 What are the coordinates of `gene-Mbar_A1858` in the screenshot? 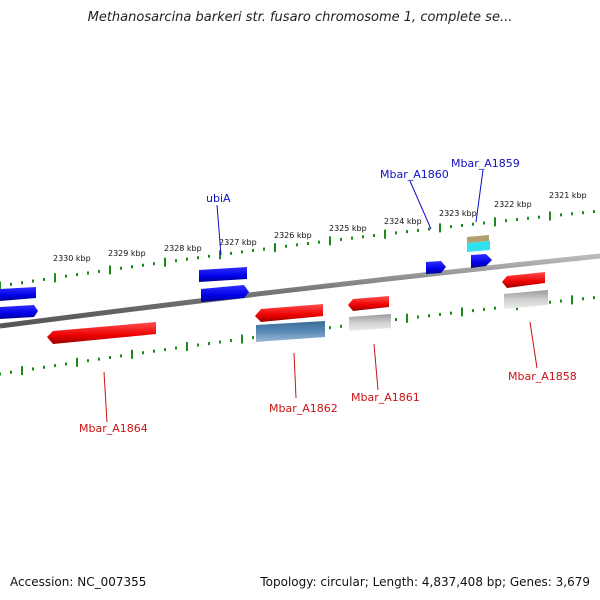 It's located at (523, 280).